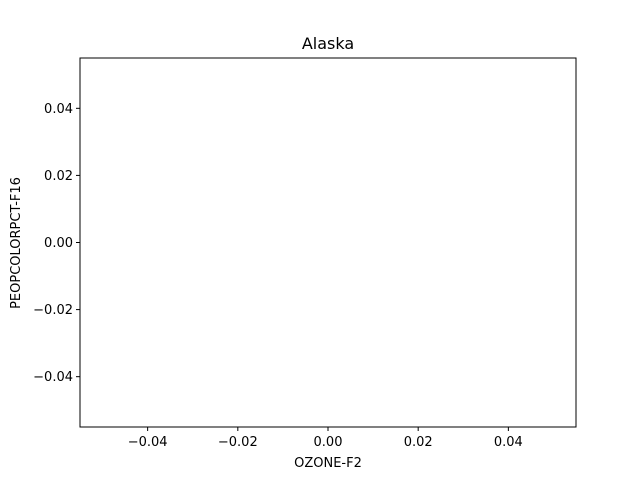  I want to click on y-tick-label: 0.00, so click(58, 243).